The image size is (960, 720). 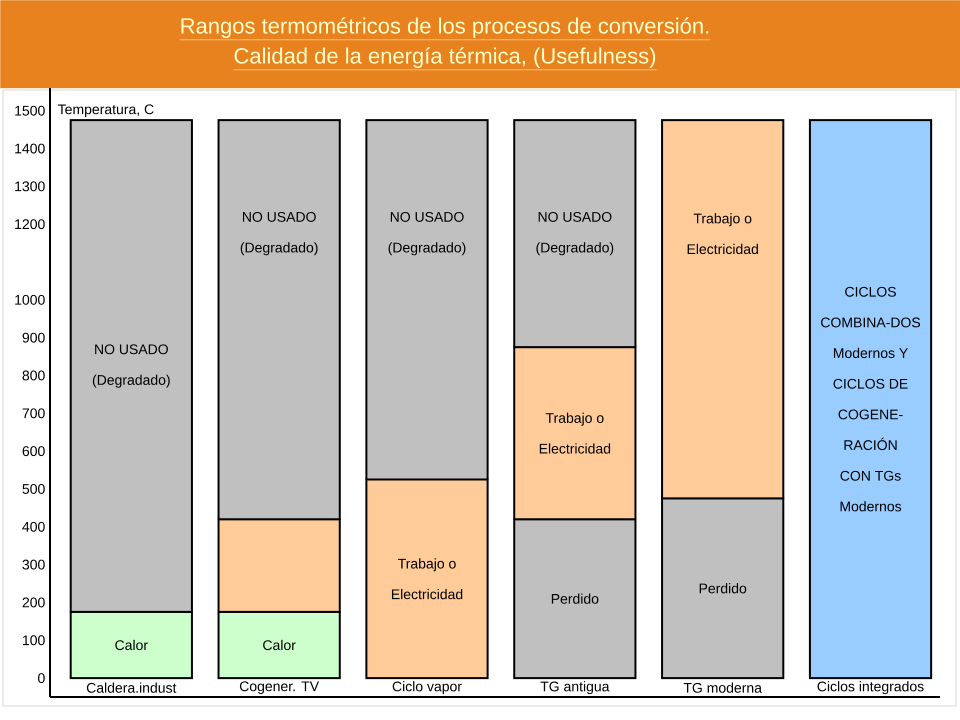 I want to click on text: CICLOS COMBINA-DOS Modernos Y CICLOS DE COGENE-RACIÓN CON TGs Modernos, so click(x=870, y=399).